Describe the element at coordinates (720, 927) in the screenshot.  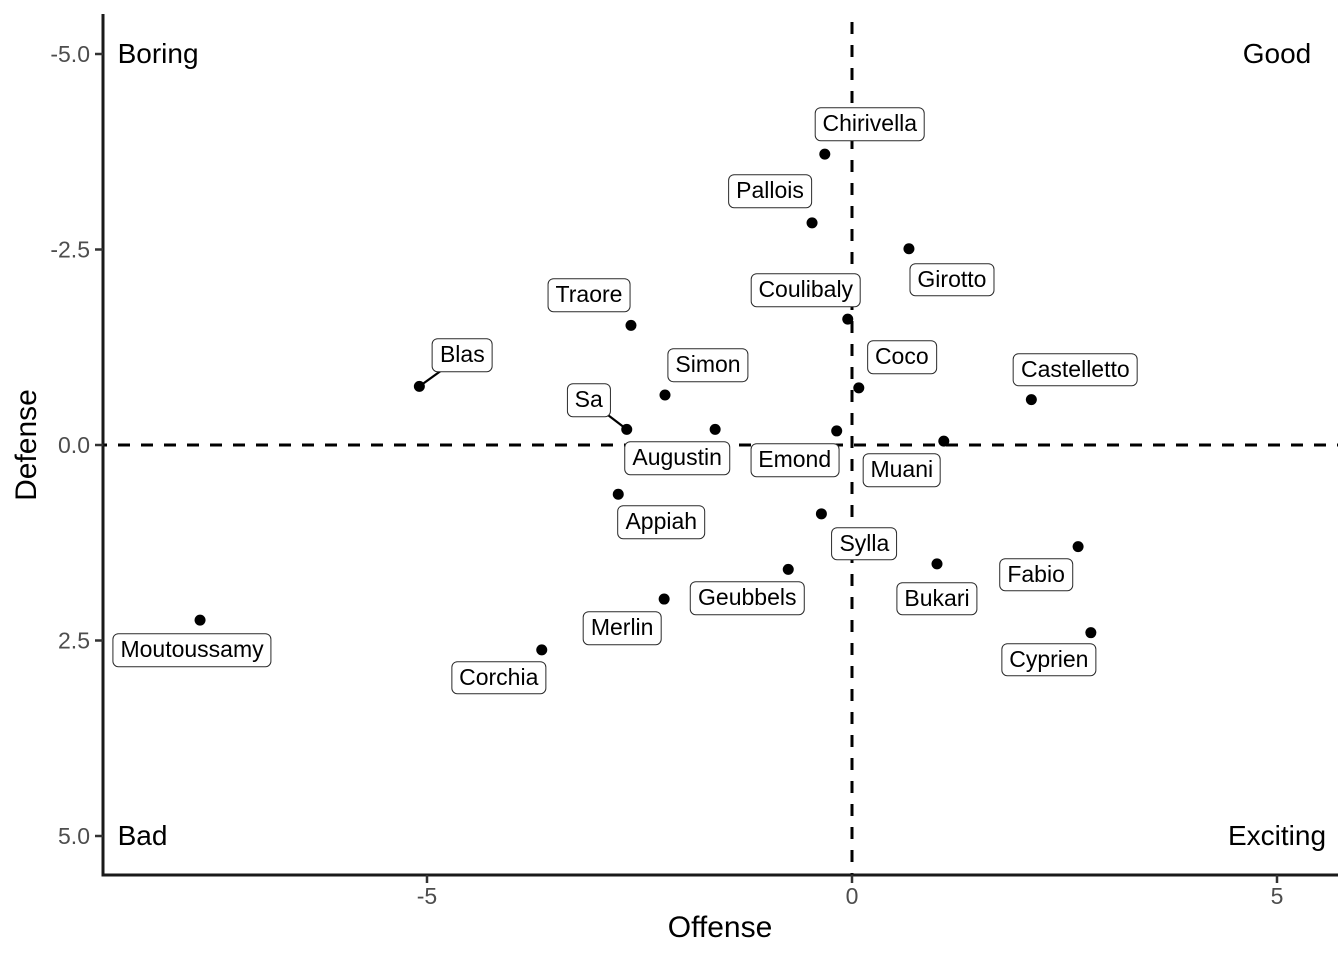
I see `x-axis-title: Offense` at that location.